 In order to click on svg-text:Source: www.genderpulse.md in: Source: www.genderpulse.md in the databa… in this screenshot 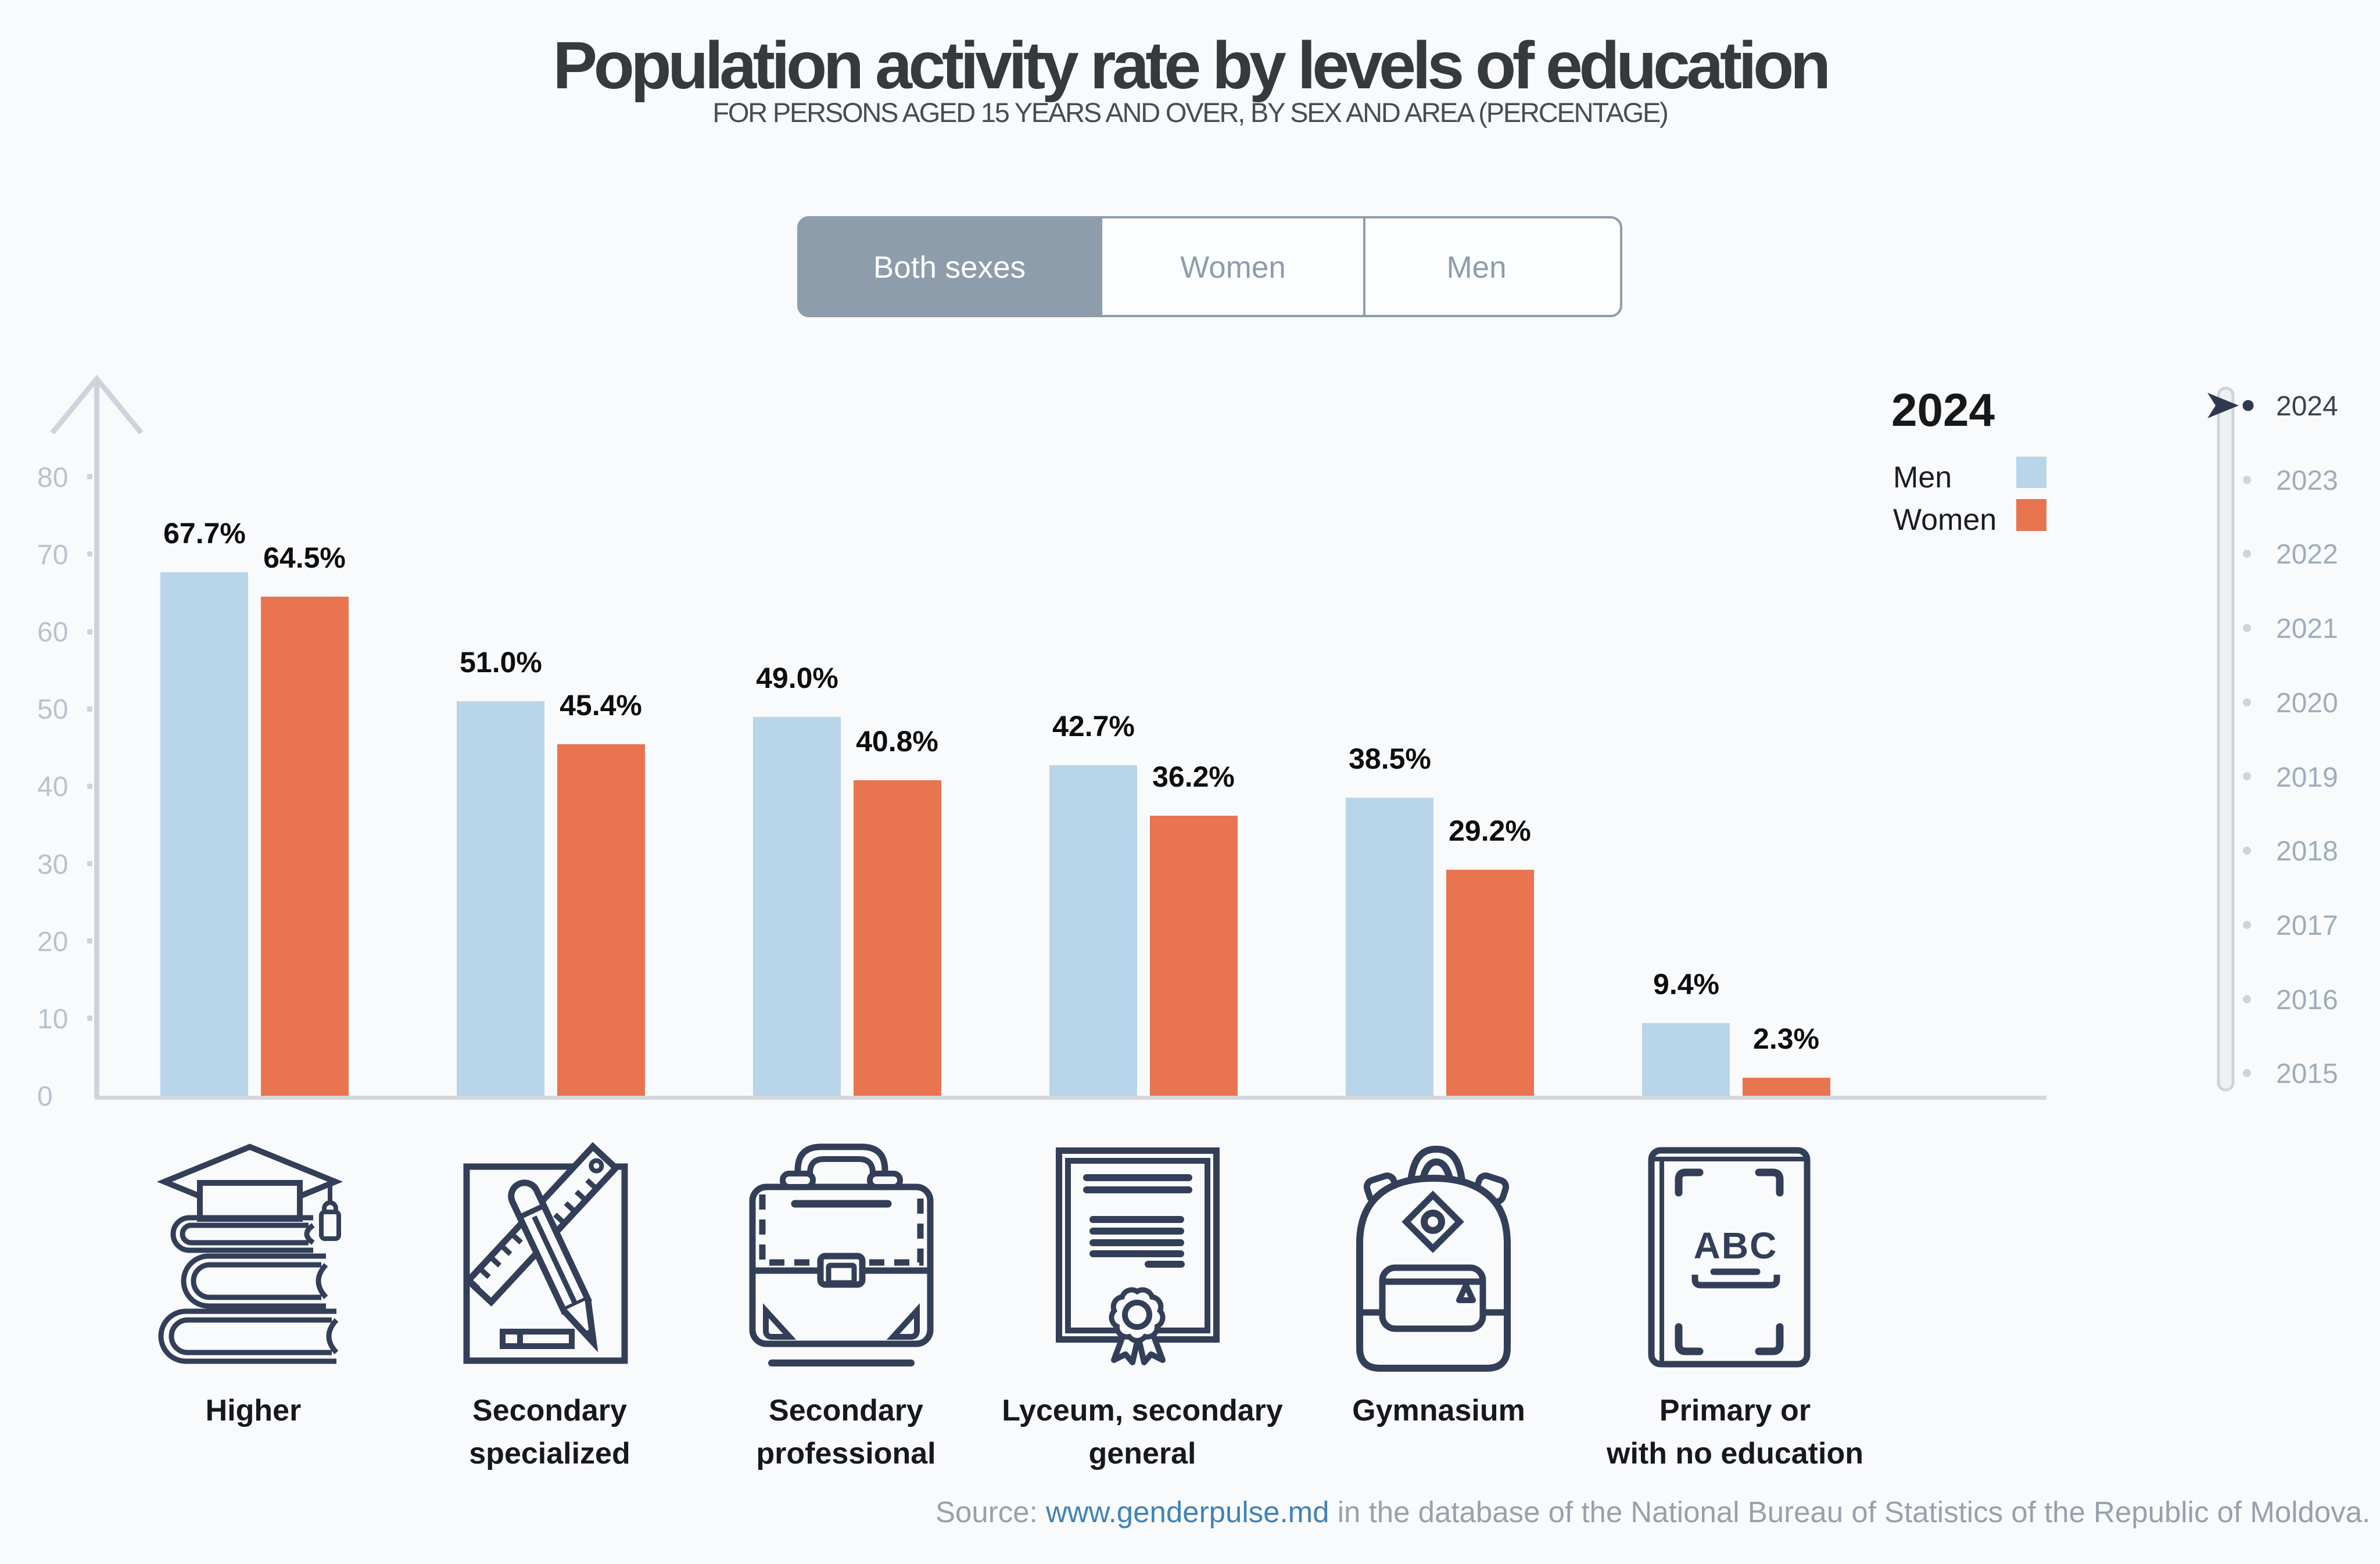, I will do `click(1653, 1512)`.